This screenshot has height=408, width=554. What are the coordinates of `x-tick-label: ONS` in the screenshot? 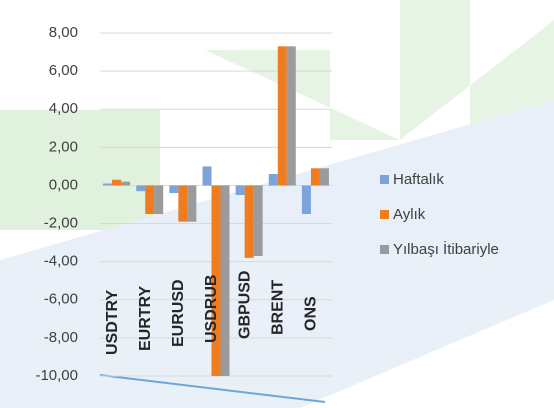 It's located at (311, 313).